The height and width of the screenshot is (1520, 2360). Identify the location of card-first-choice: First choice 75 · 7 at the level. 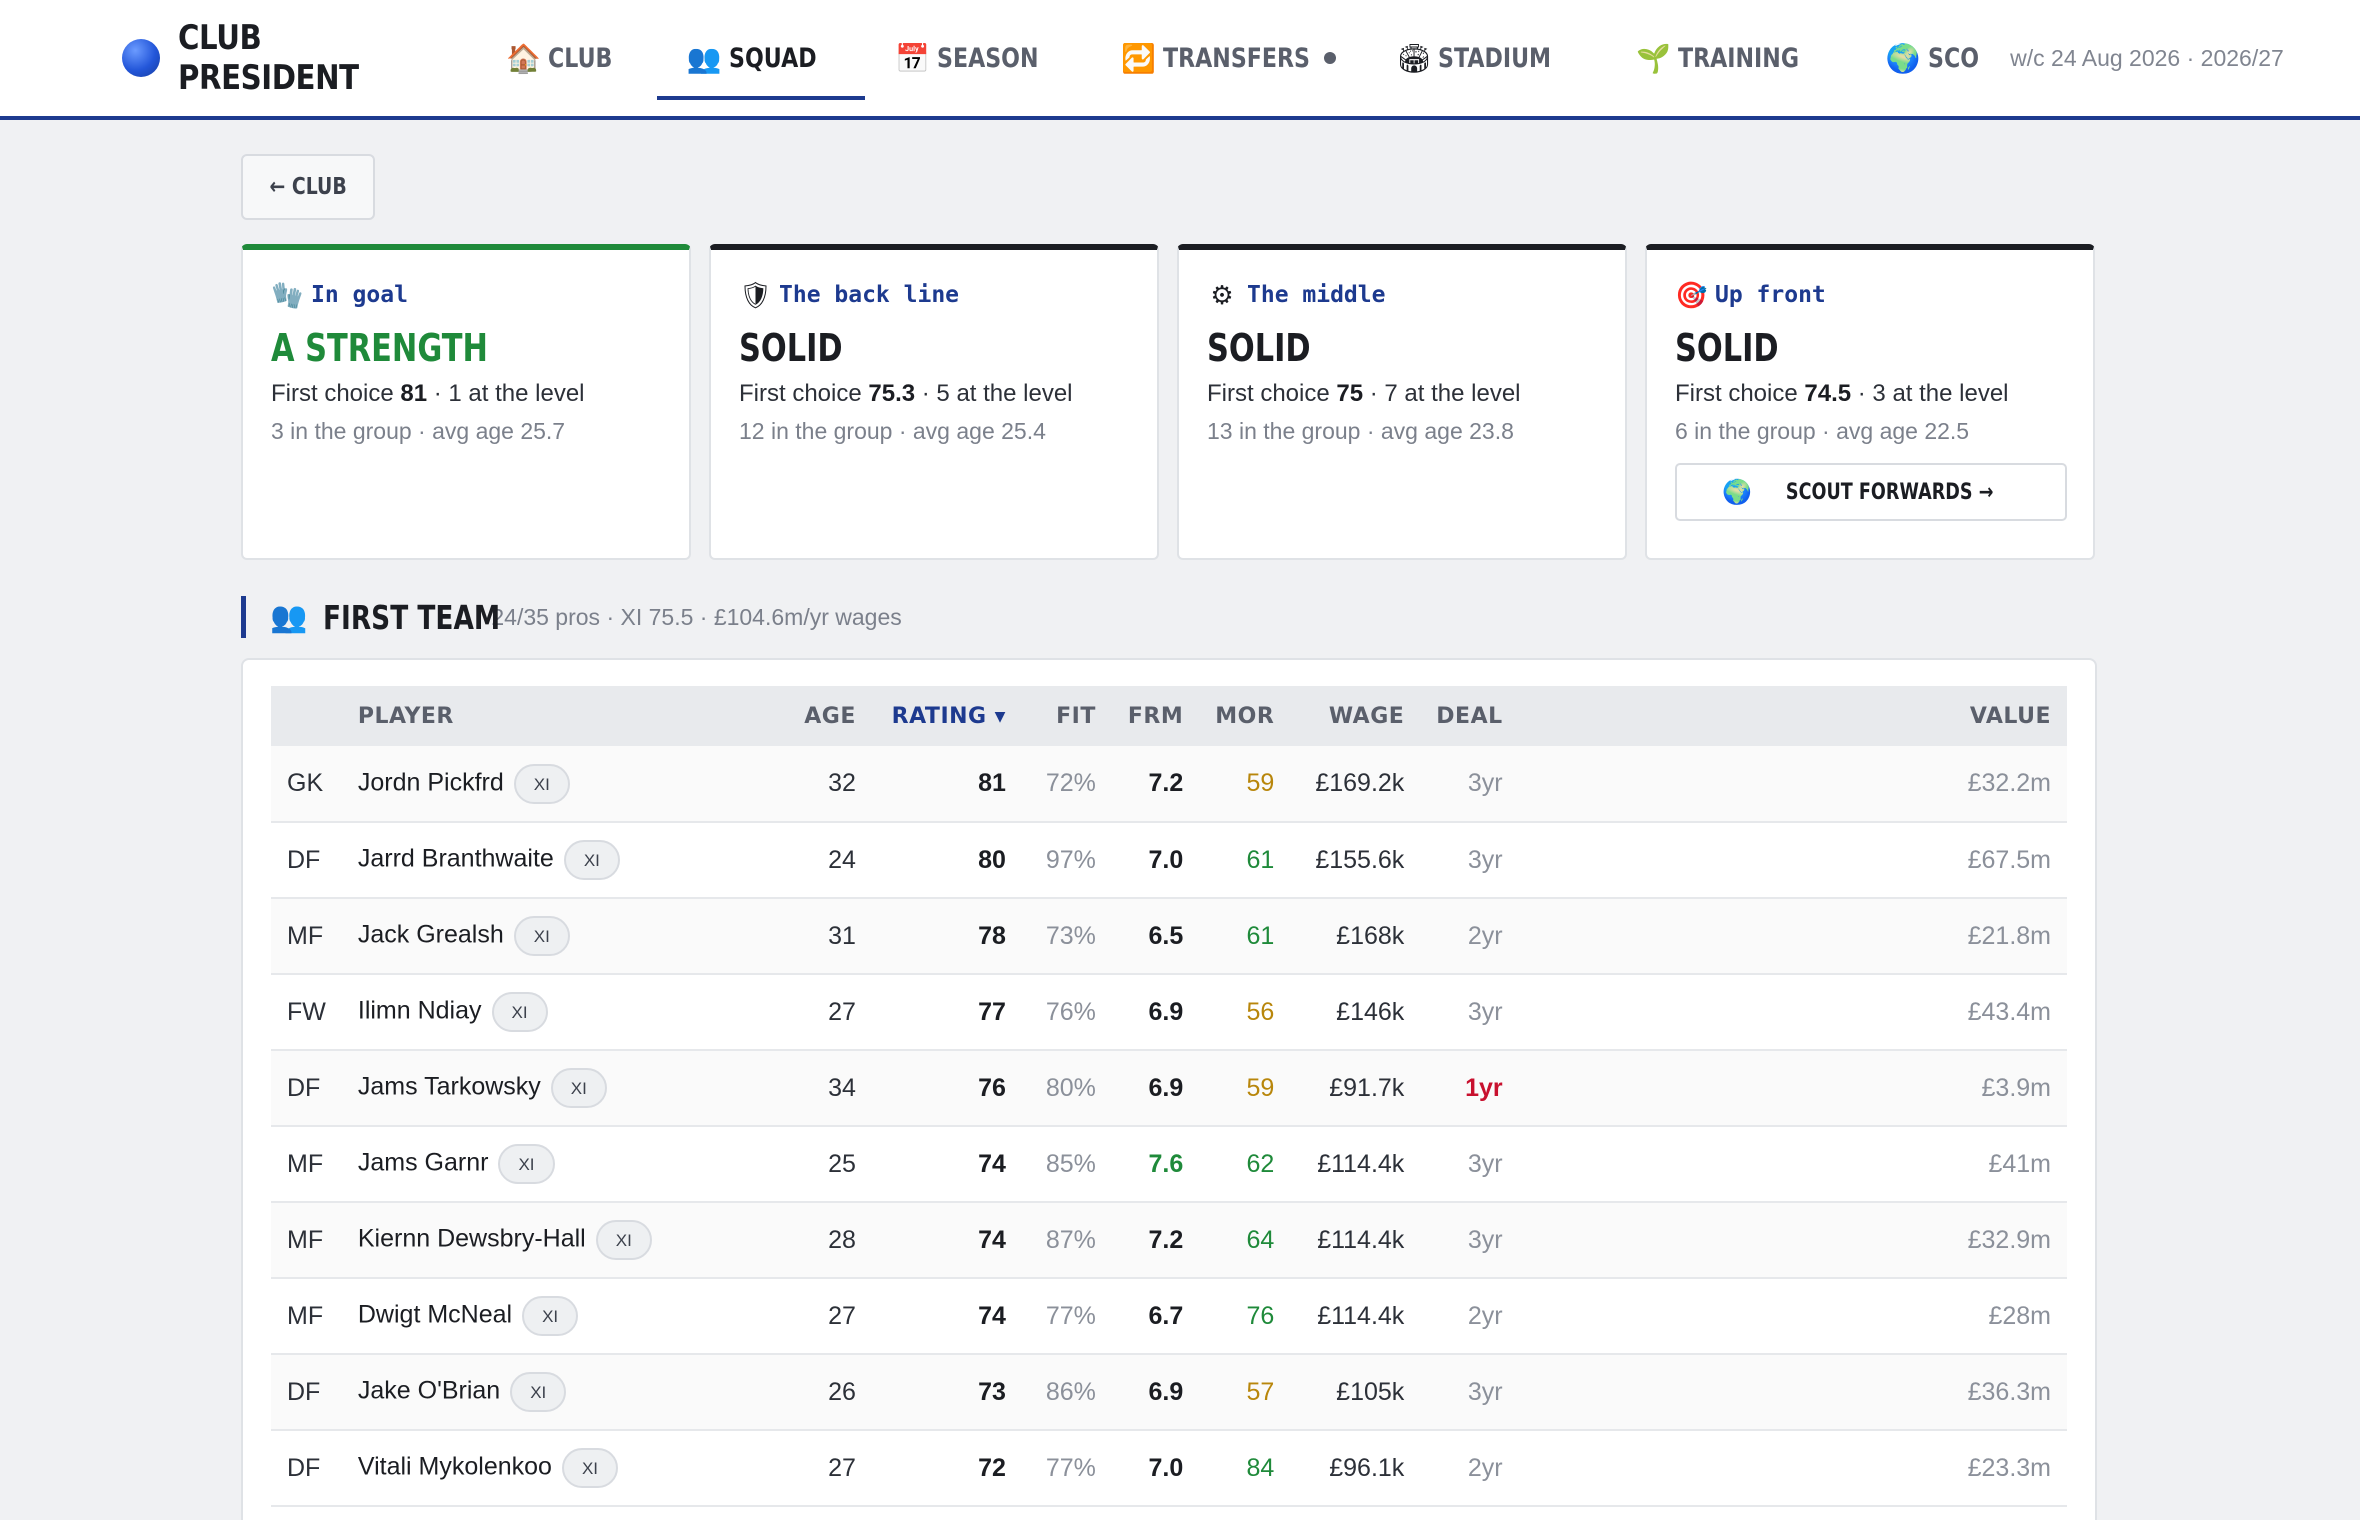
(1402, 394).